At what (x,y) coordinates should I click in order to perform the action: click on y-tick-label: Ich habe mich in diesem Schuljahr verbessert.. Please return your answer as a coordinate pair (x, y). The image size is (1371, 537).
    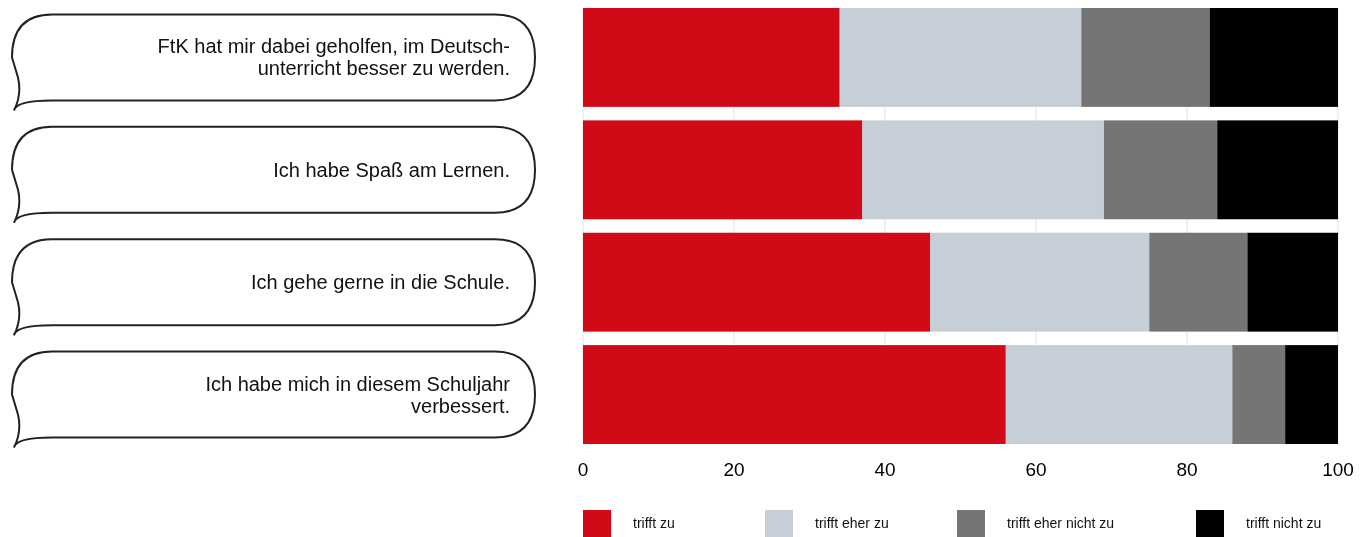
    Looking at the image, I should click on (358, 394).